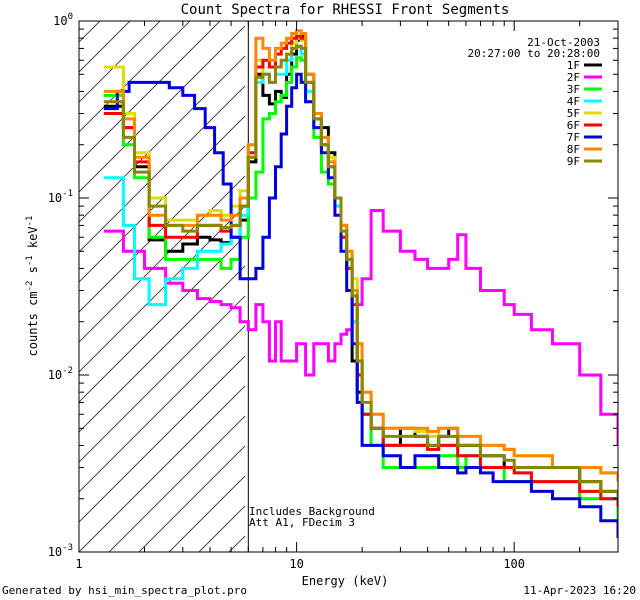  What do you see at coordinates (312, 511) in the screenshot?
I see `annotation-background: Includes Background` at bounding box center [312, 511].